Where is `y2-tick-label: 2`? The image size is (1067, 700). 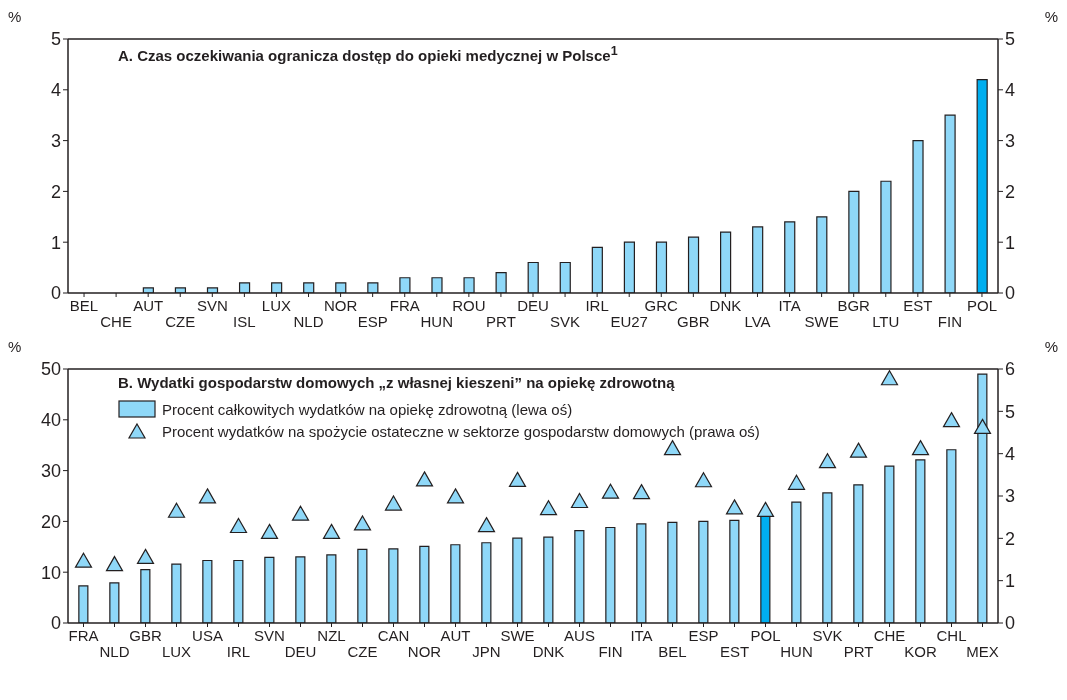 y2-tick-label: 2 is located at coordinates (1010, 191).